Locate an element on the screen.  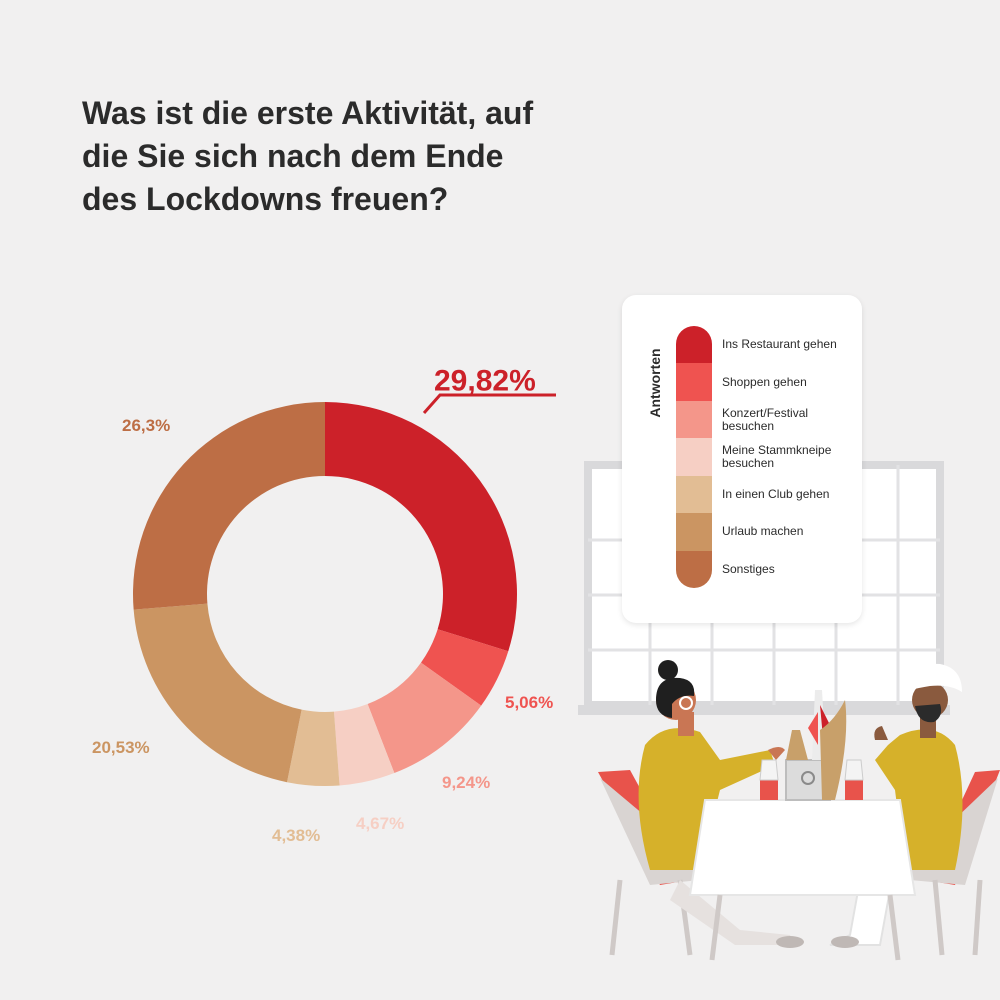
data-label-5: 4,38% is located at coordinates (296, 835).